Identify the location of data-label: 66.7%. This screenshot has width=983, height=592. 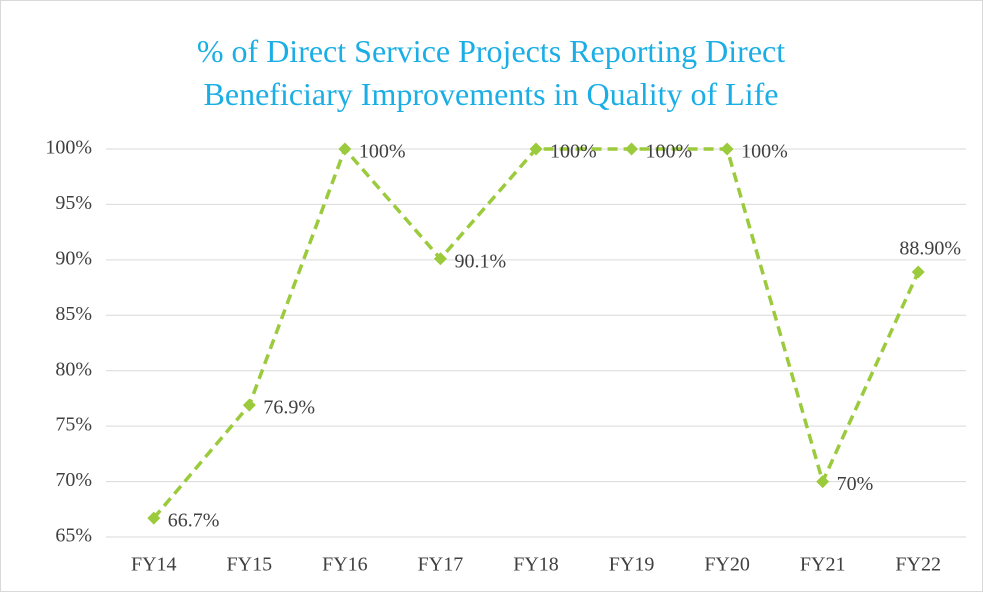
(194, 521).